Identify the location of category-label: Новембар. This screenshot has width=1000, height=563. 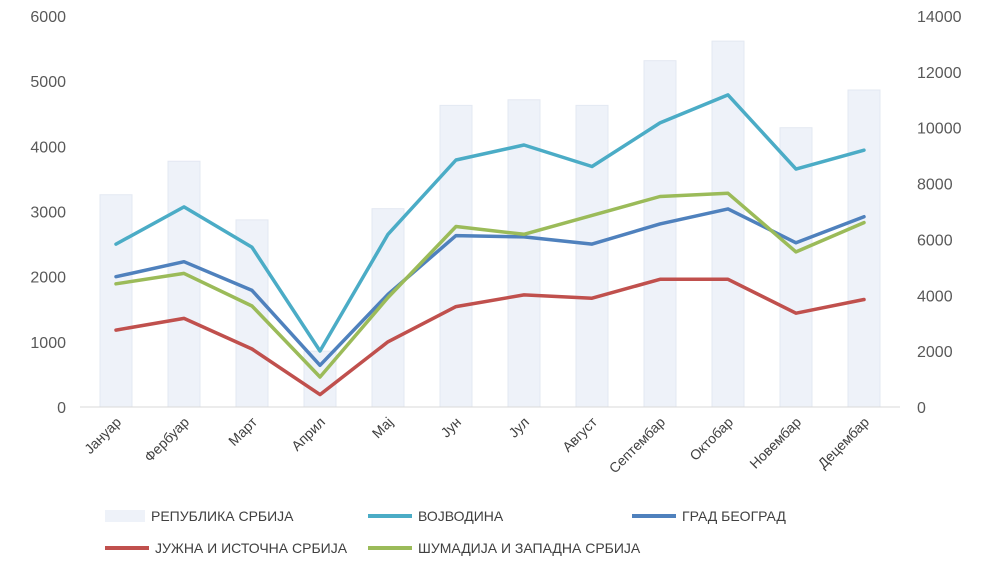
(775, 443).